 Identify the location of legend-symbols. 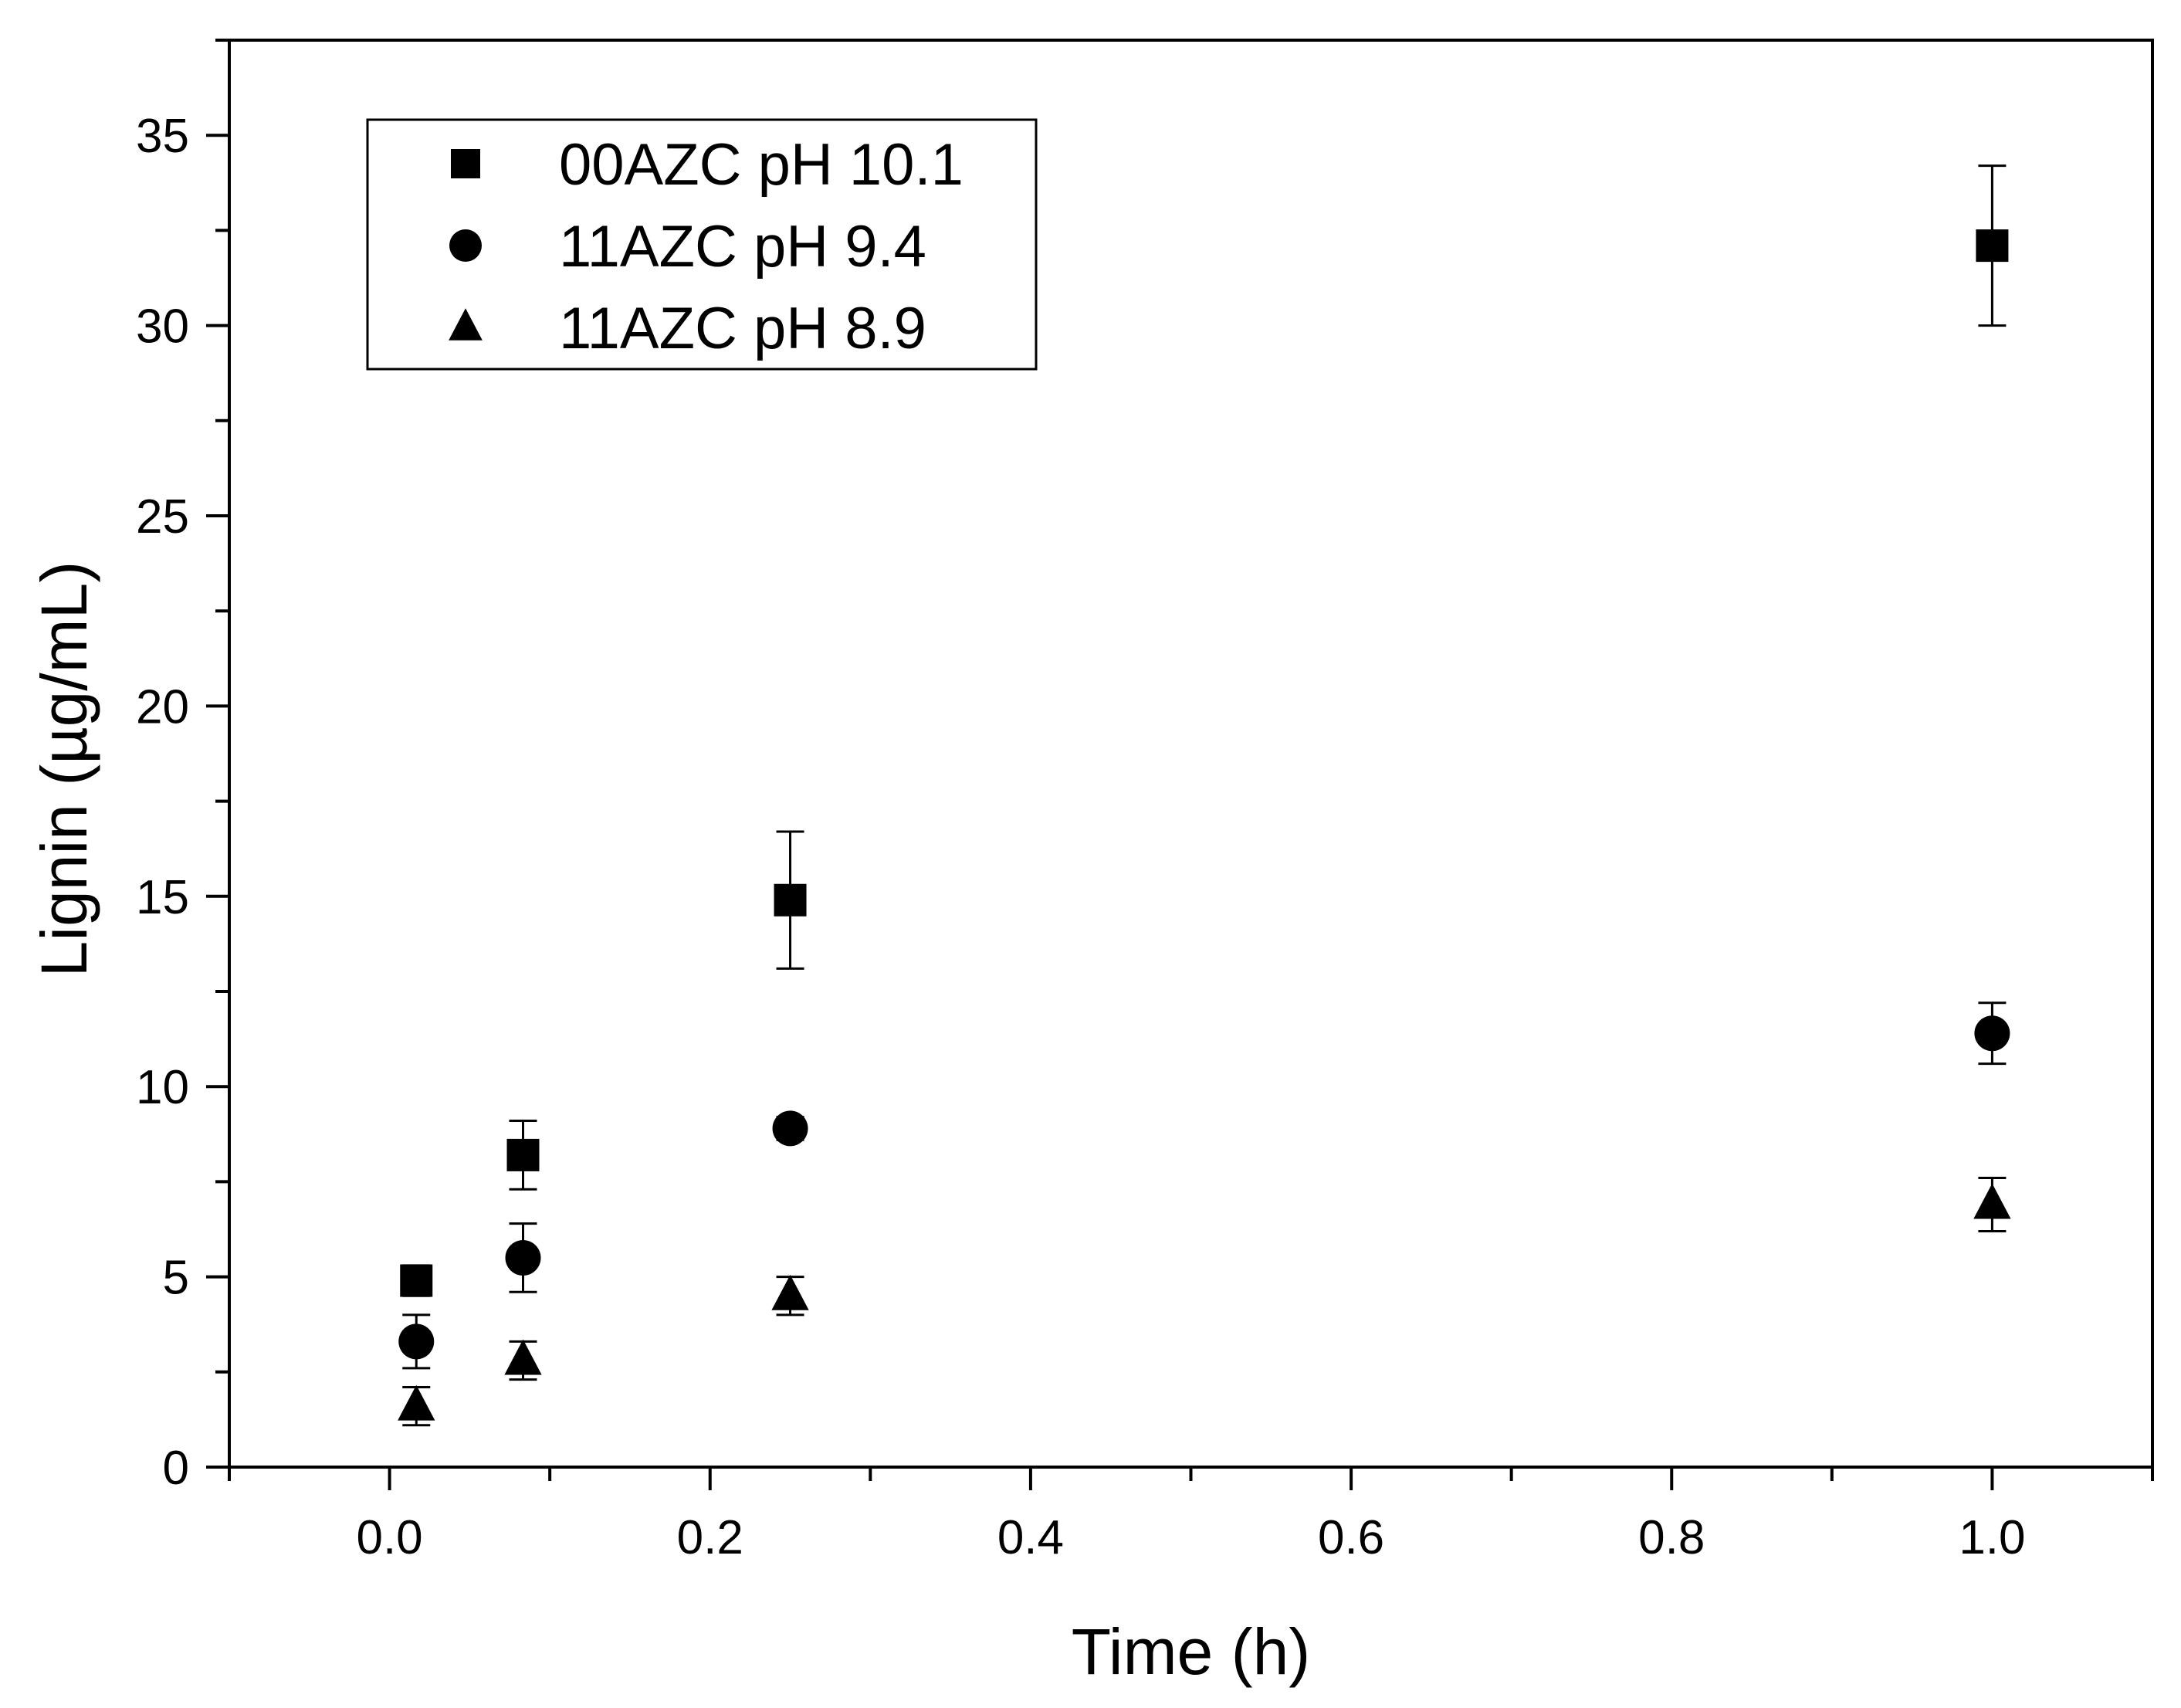
(466, 245).